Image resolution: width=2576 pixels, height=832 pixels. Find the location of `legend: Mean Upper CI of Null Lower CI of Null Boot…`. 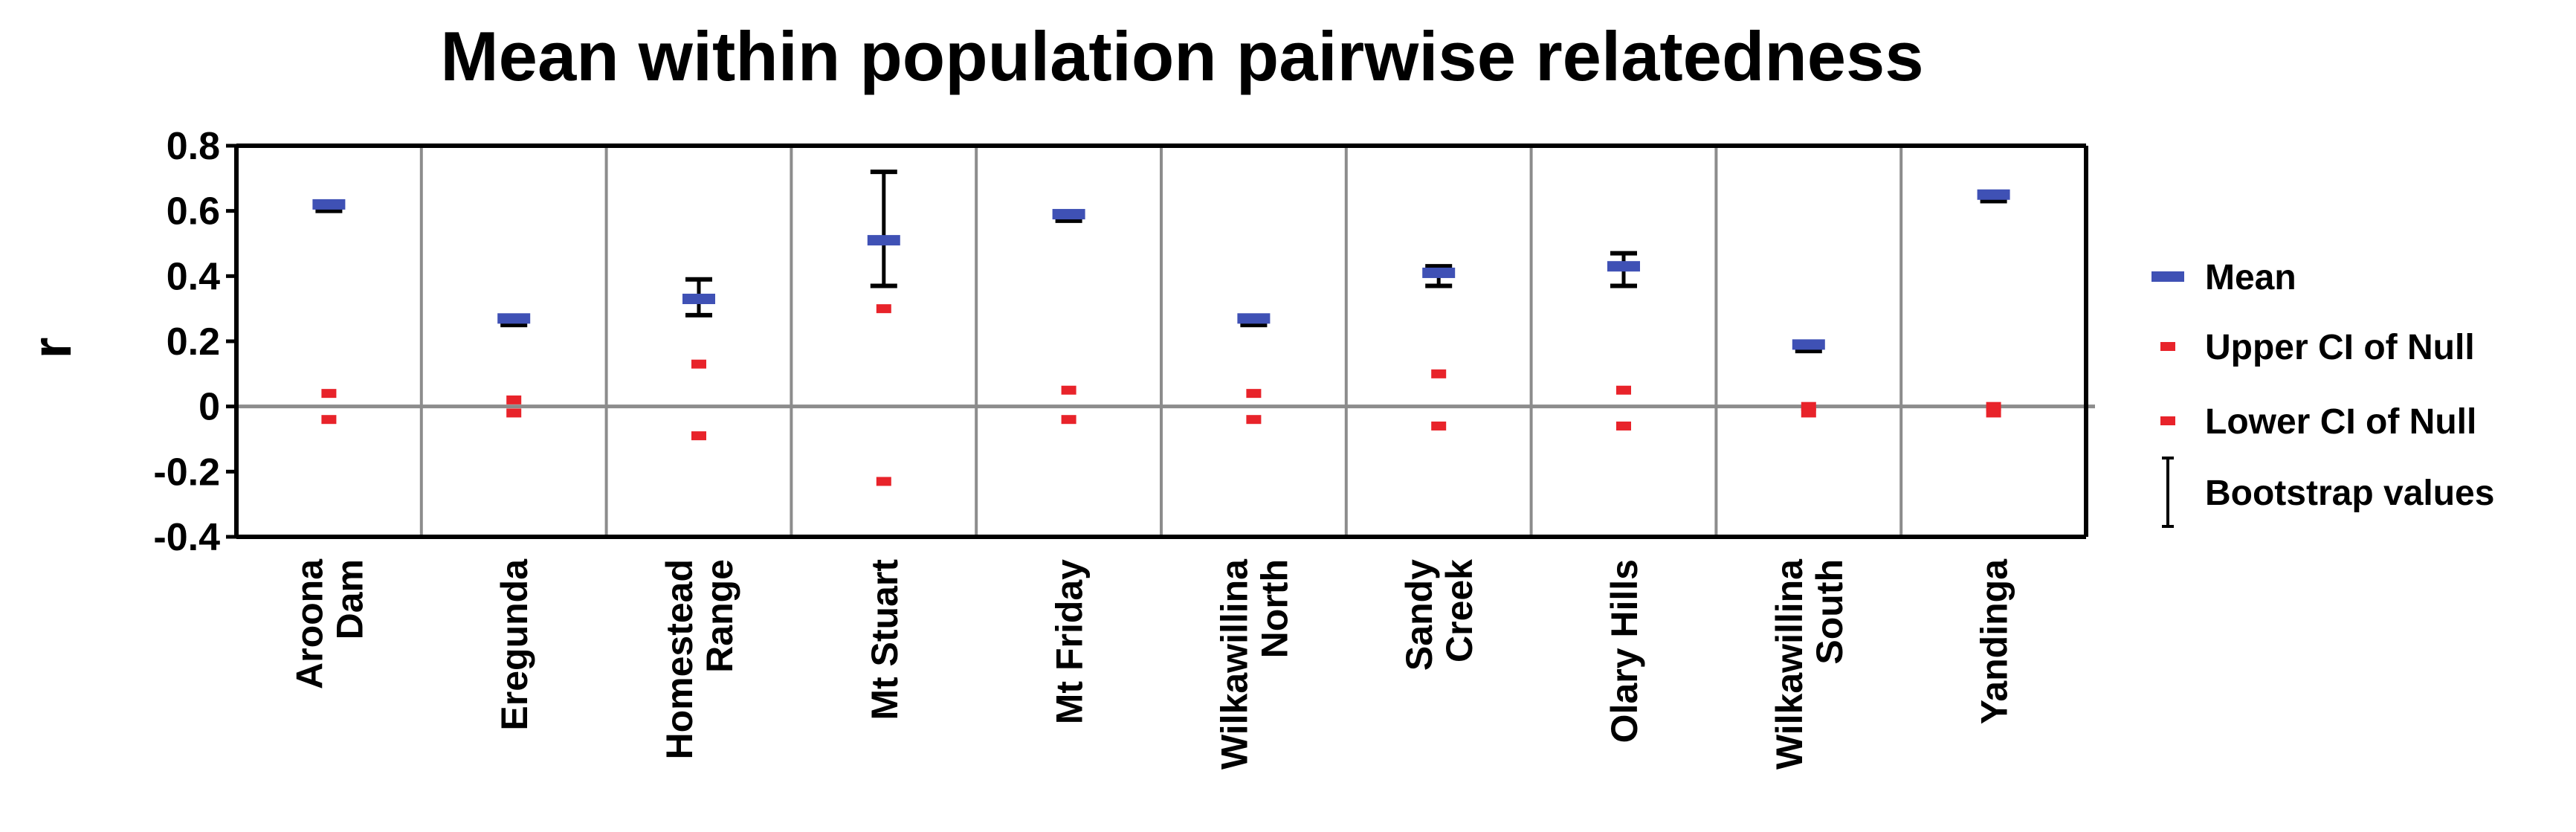

legend: Mean Upper CI of Null Lower CI of Null Boot… is located at coordinates (2322, 393).